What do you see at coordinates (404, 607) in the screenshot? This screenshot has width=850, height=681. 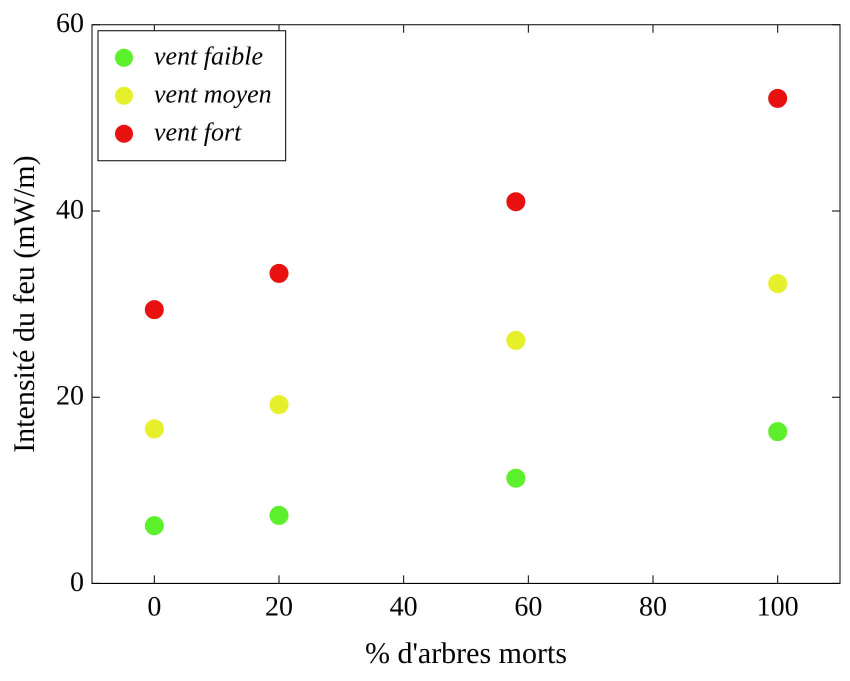 I see `x-tick-label: 40` at bounding box center [404, 607].